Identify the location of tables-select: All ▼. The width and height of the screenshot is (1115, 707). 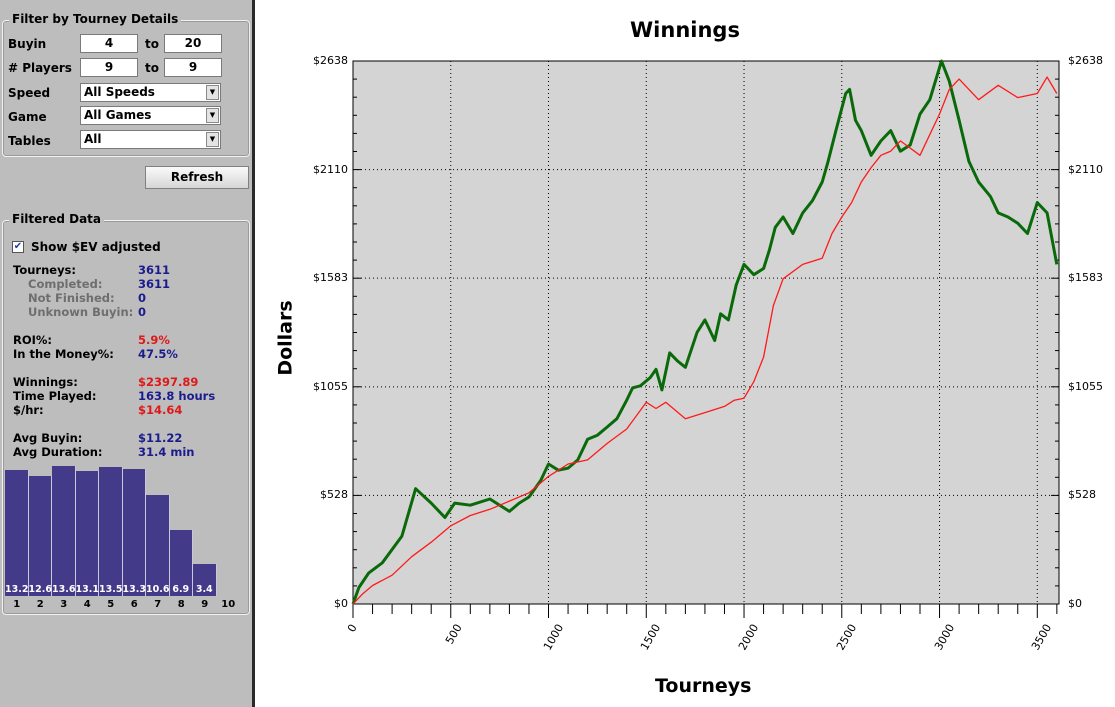
(150, 139).